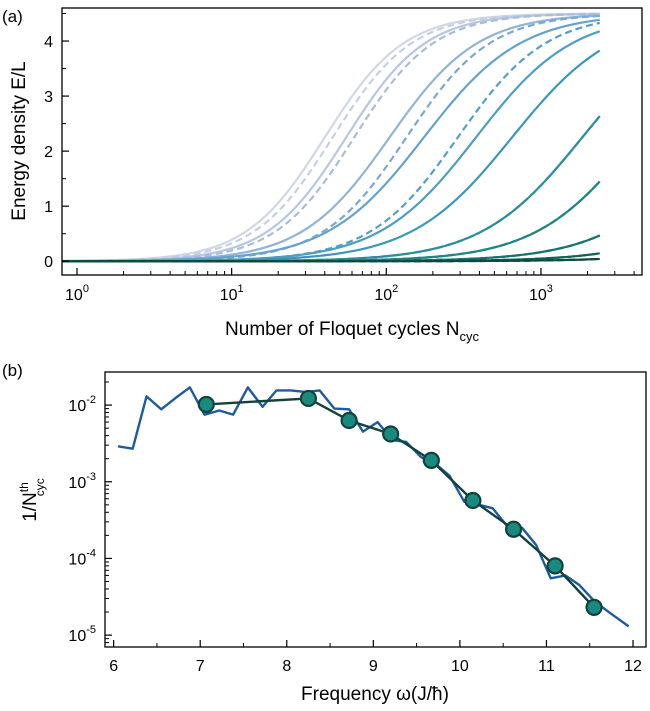  Describe the element at coordinates (113, 666) in the screenshot. I see `panel-b-xtick-label: 6` at that location.